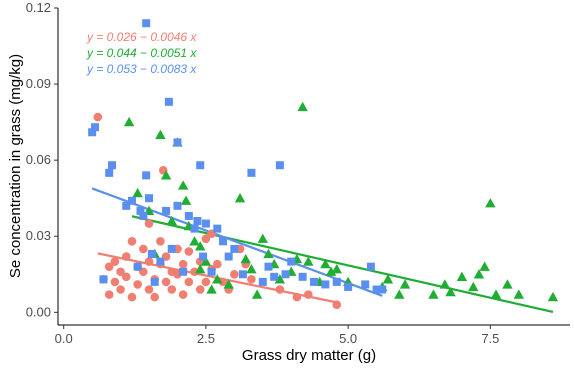  What do you see at coordinates (141, 53) in the screenshot?
I see `equation-label: y = 0.044 − 0.0051 x` at bounding box center [141, 53].